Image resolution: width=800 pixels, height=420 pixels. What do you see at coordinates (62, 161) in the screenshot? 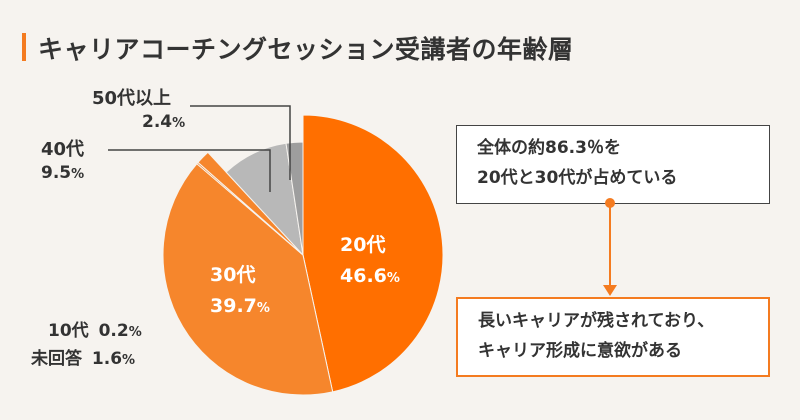
I see `label-40s: 40代 9.5%` at bounding box center [62, 161].